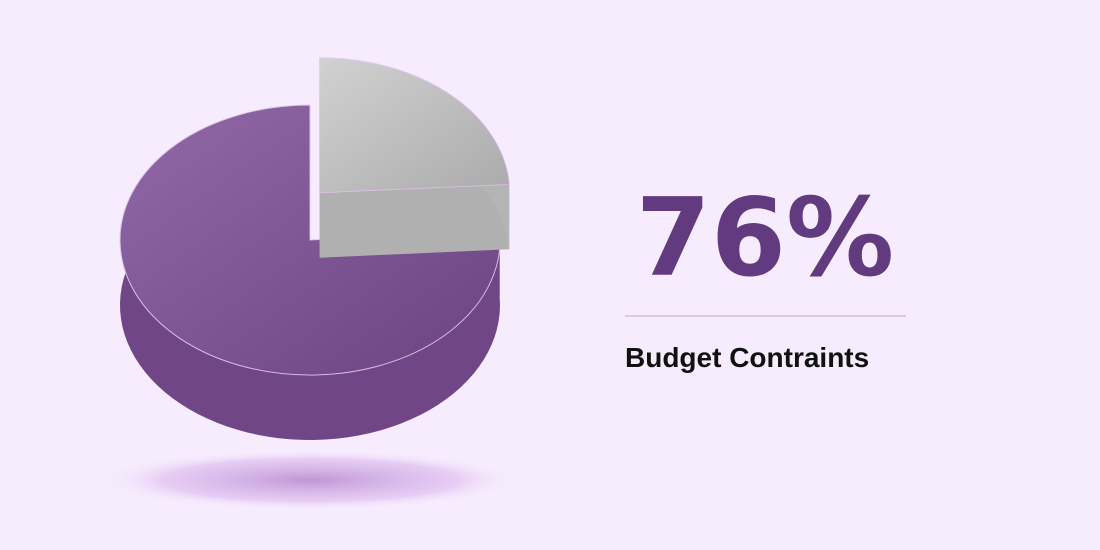 Image resolution: width=1100 pixels, height=550 pixels. What do you see at coordinates (765, 238) in the screenshot?
I see `value-label: 76%` at bounding box center [765, 238].